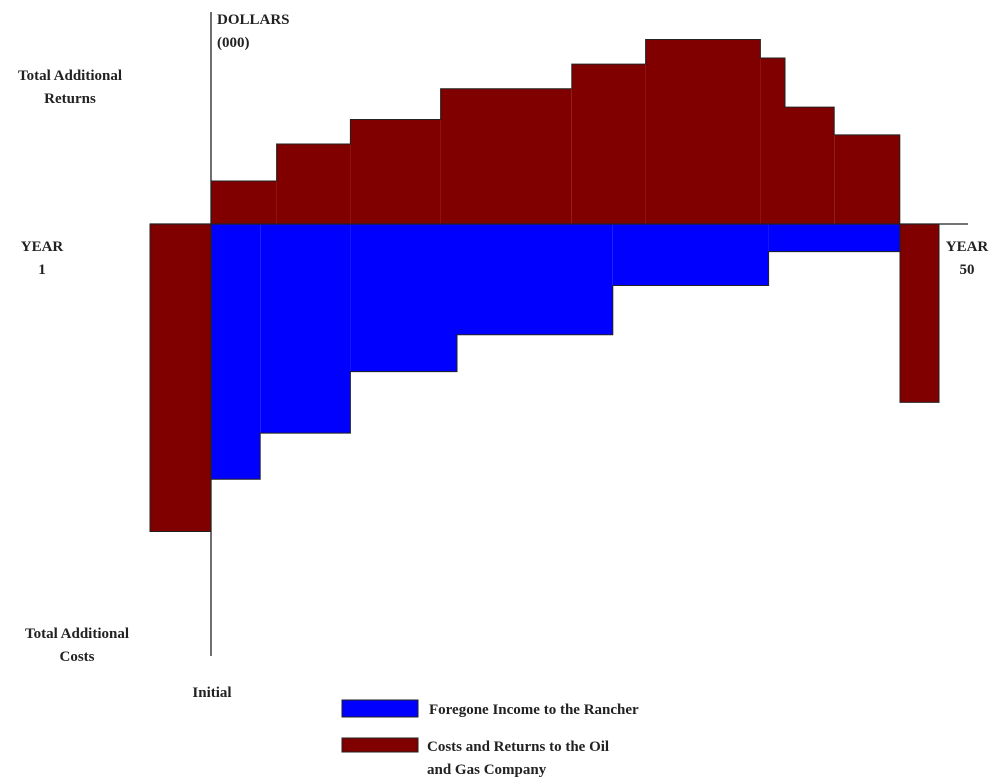 The width and height of the screenshot is (992, 780). Describe the element at coordinates (919, 313) in the screenshot. I see `oil-gas-final-cost-bar` at that location.